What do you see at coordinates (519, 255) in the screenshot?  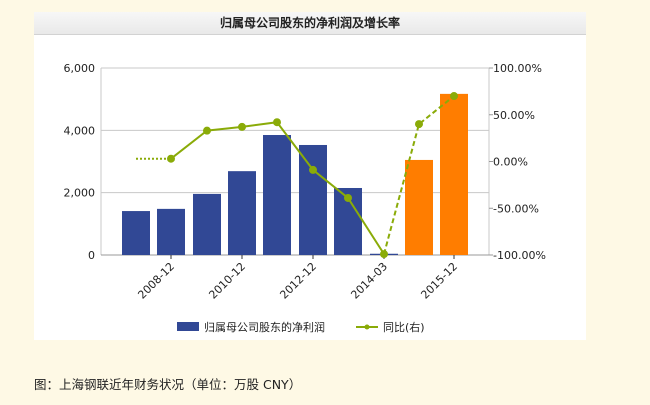 I see `right-axis-tick: -100.00%` at bounding box center [519, 255].